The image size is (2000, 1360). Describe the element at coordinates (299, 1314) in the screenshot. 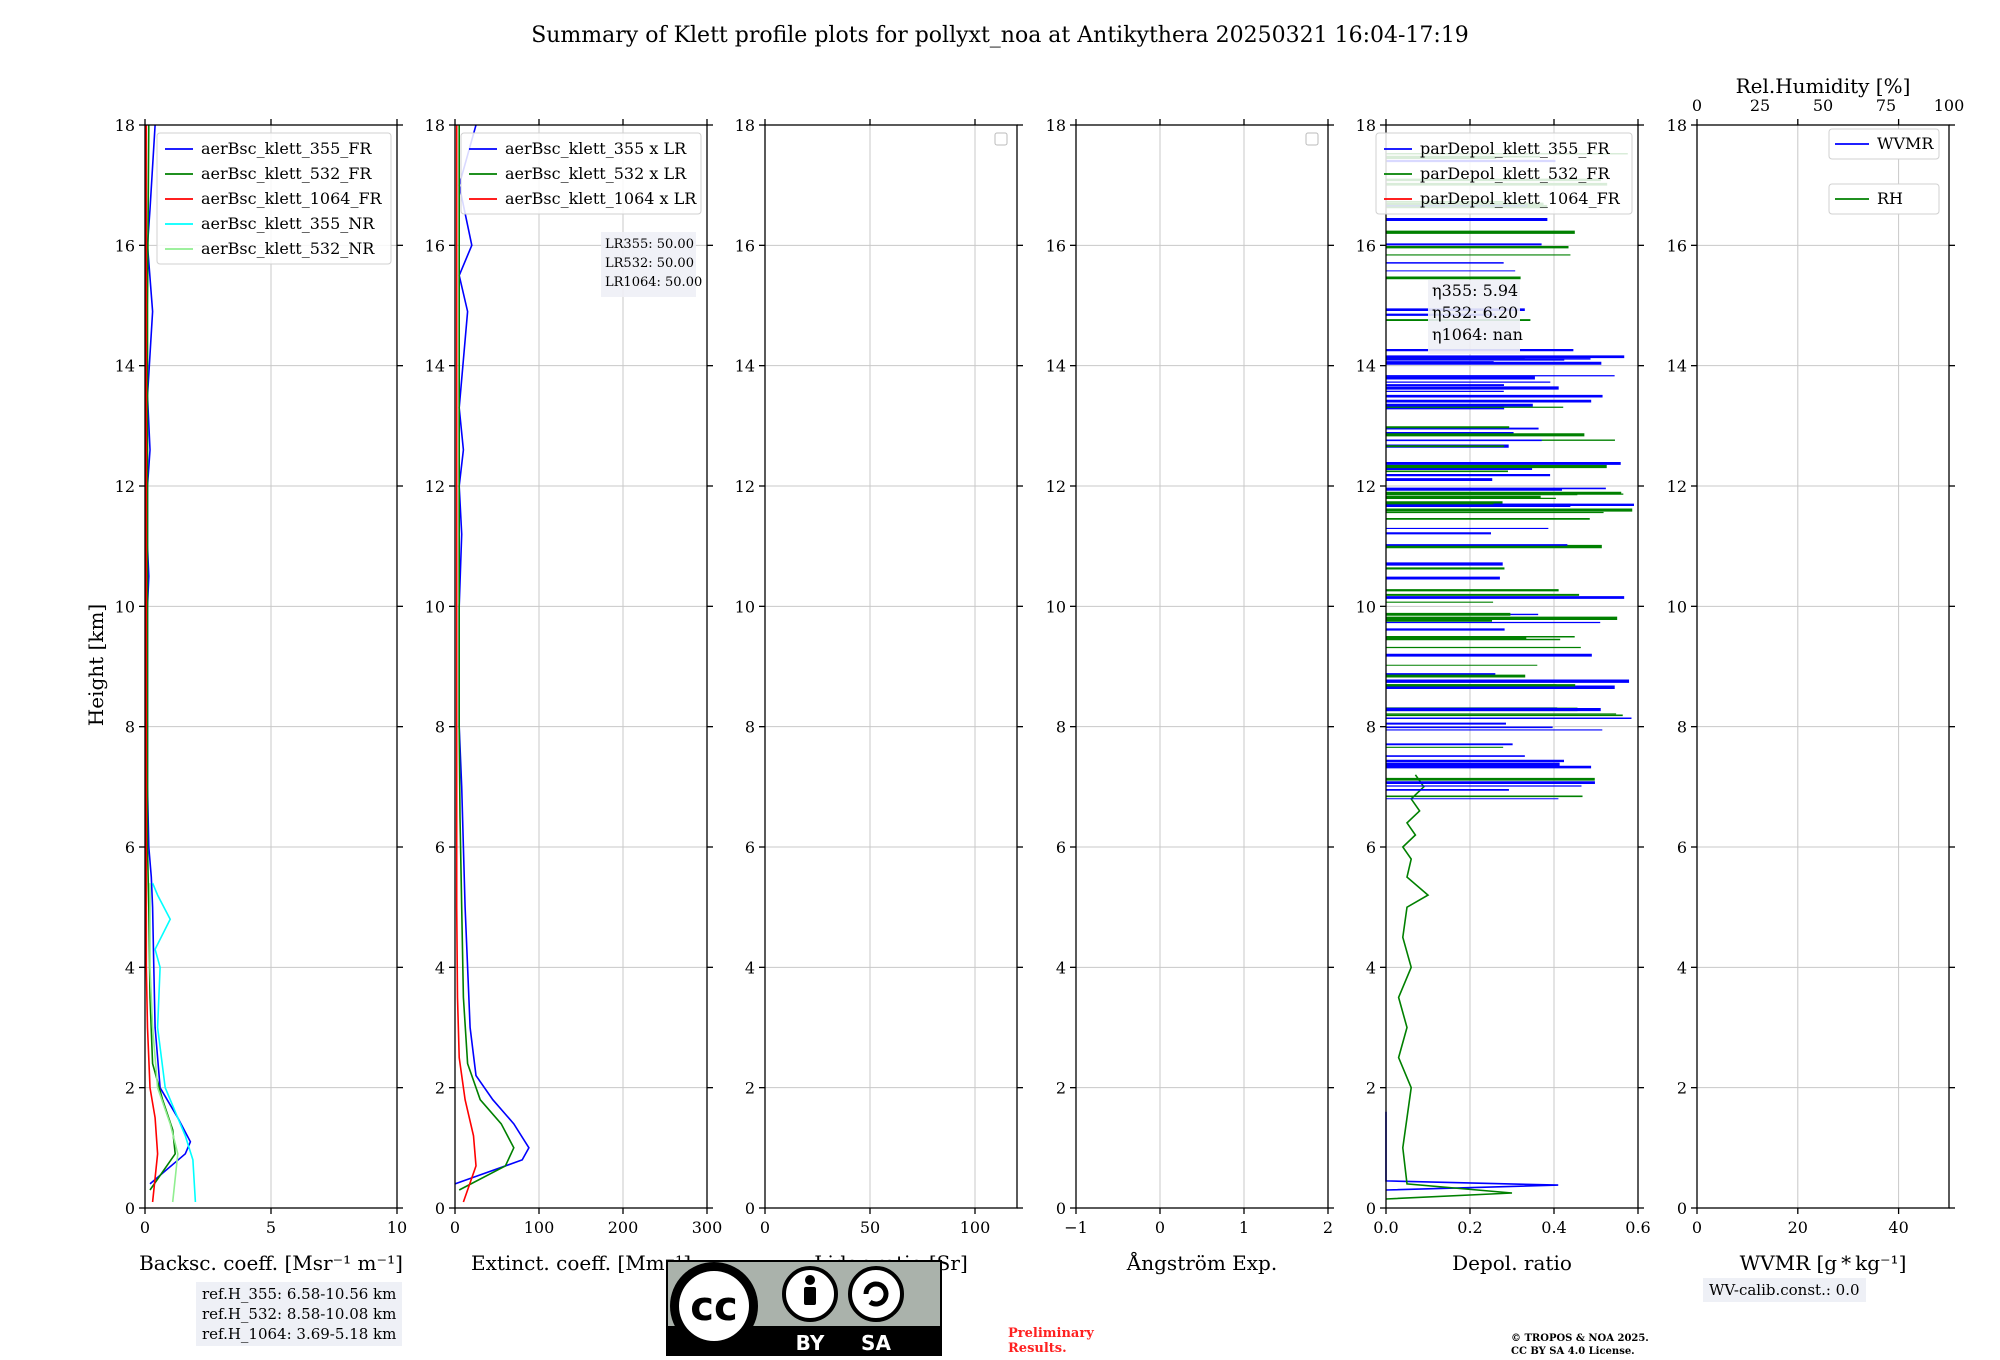

I see `ref-height-532: ref.H_532: 8.58-10.08 km` at that location.